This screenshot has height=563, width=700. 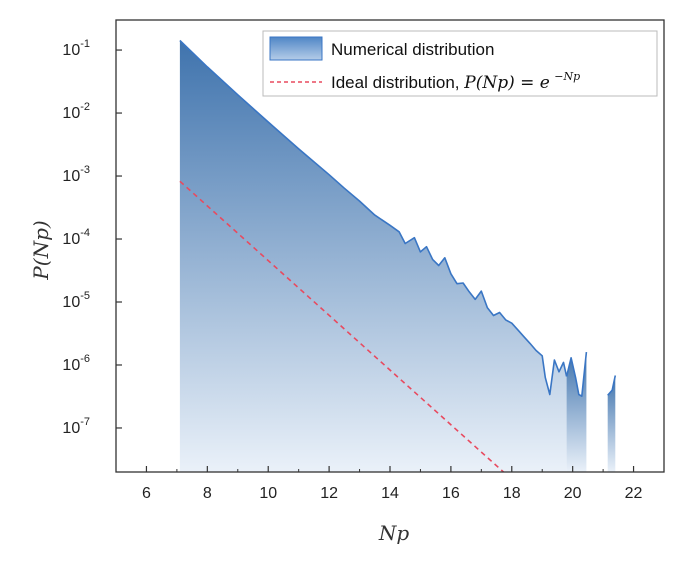 I want to click on y-tick-label--3: 10⁻³, so click(x=76, y=174).